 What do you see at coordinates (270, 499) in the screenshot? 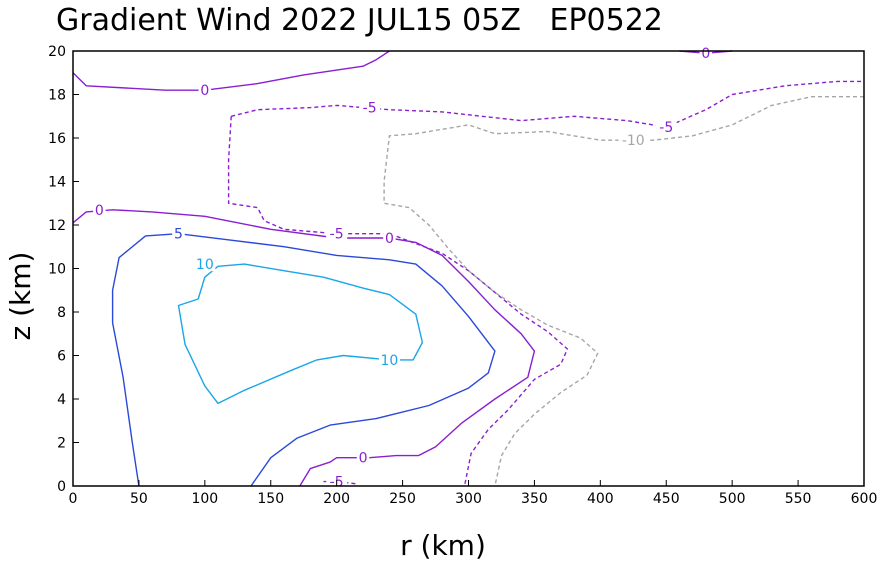
I see `x-tick-label: 150` at bounding box center [270, 499].